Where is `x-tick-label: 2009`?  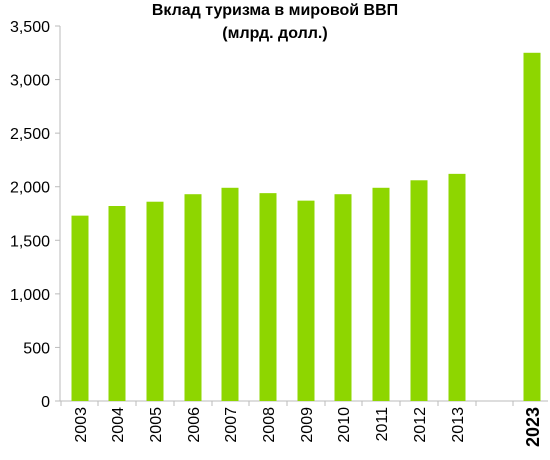
x-tick-label: 2009 is located at coordinates (307, 425).